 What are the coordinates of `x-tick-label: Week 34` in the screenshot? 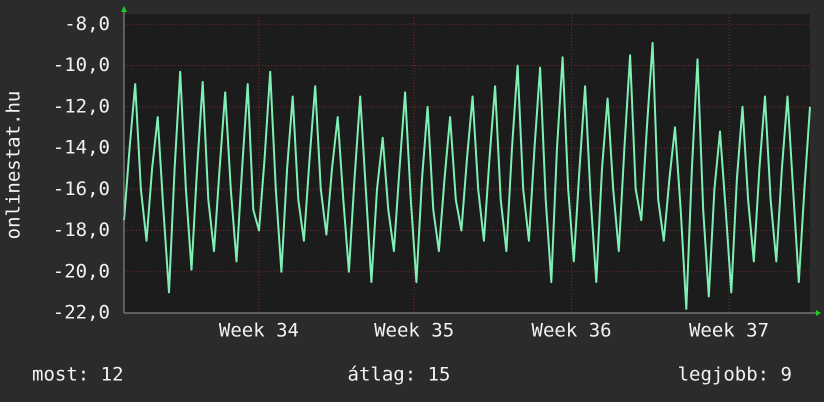 It's located at (259, 331).